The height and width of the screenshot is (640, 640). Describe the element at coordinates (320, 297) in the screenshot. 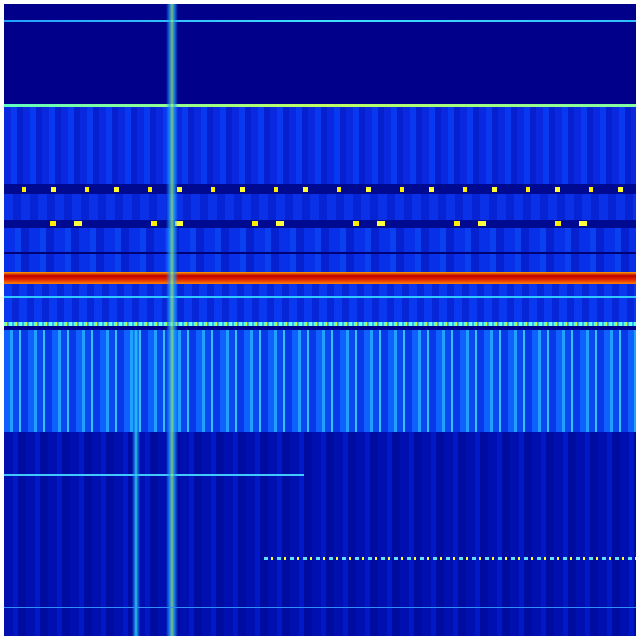

I see `cyan-line` at that location.